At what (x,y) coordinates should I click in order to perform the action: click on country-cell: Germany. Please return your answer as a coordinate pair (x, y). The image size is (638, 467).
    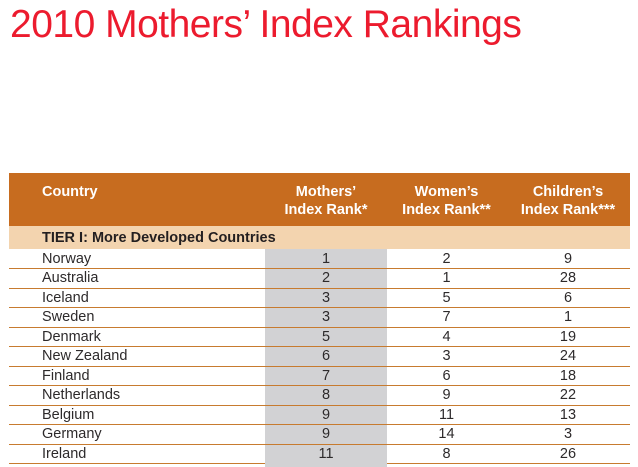
    Looking at the image, I should click on (137, 434).